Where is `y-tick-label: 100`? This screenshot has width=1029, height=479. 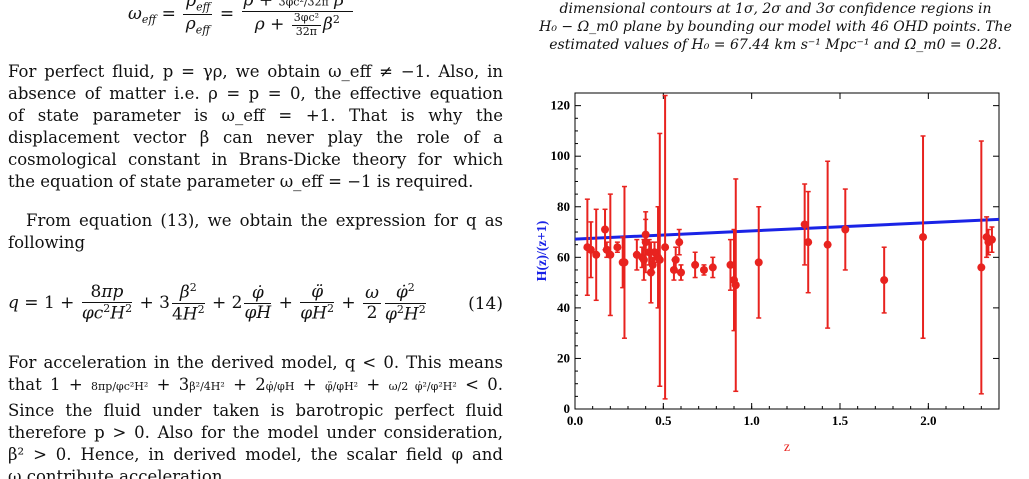
y-tick-label: 100 is located at coordinates (561, 155).